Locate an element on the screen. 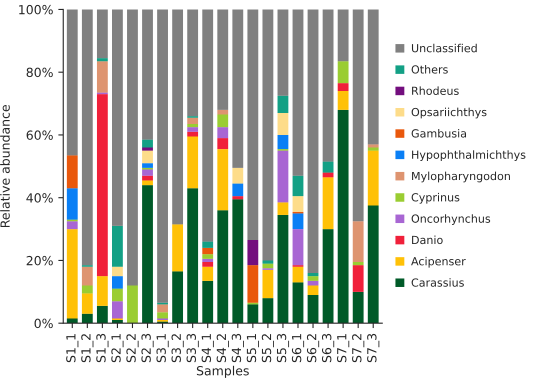 The image size is (550, 378). x-tick-label: S5_2 is located at coordinates (268, 348).